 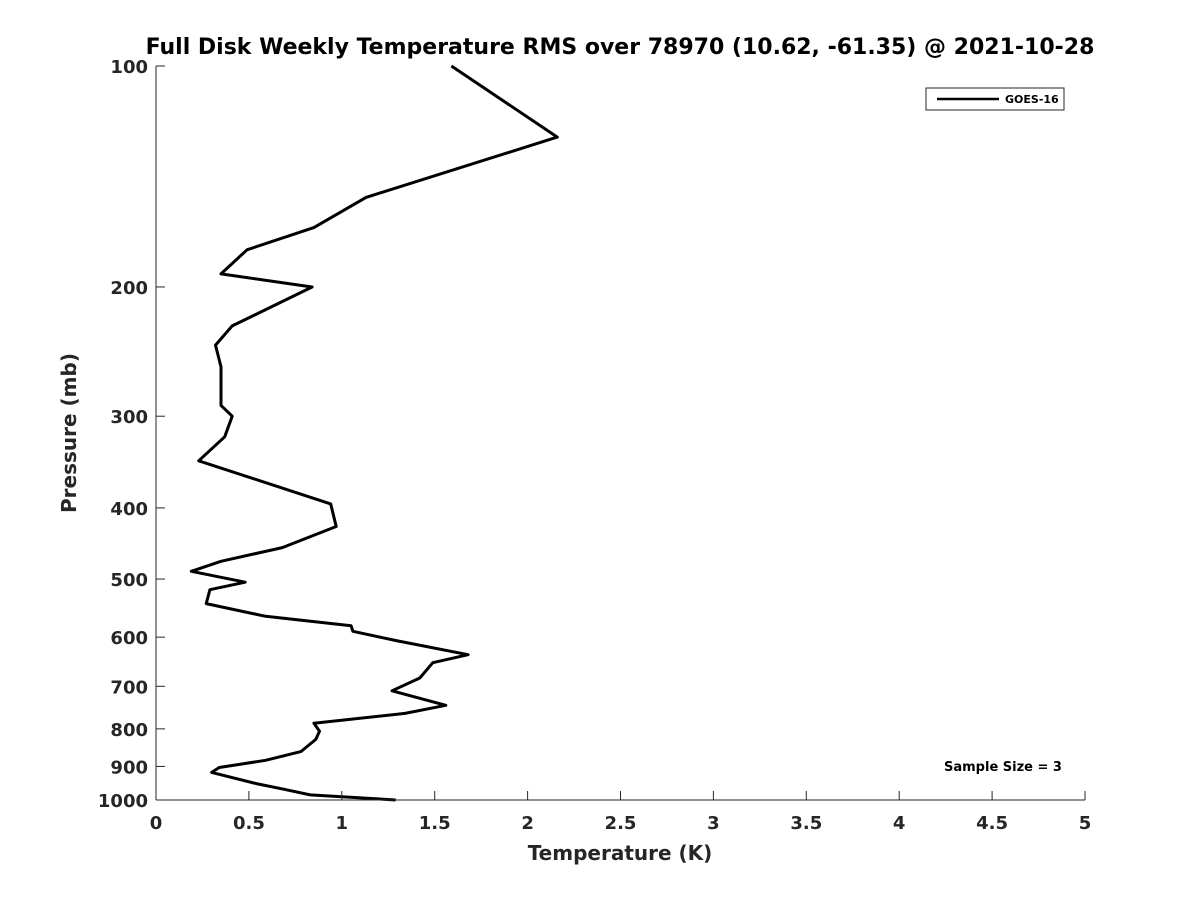 What do you see at coordinates (621, 812) in the screenshot?
I see `x-ticks: 0 0.5 1 1.5 2 2.5 3 3.5 4 4.5 5` at bounding box center [621, 812].